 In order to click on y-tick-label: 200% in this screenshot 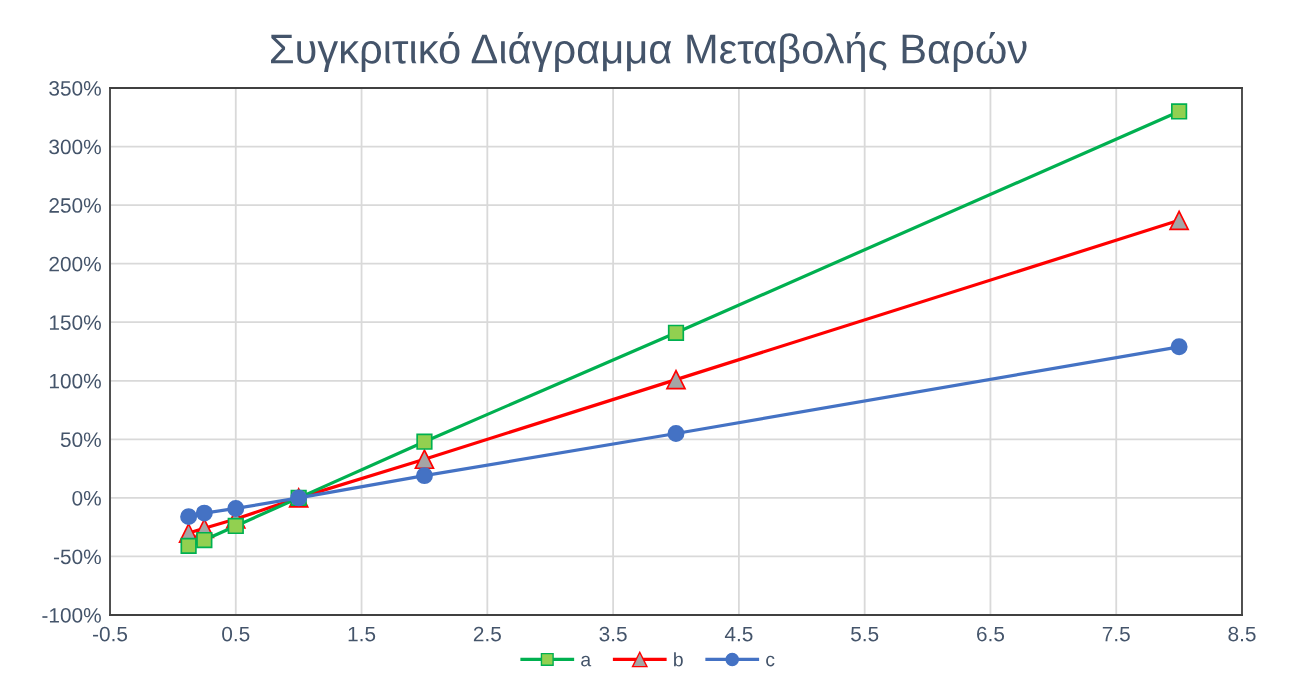, I will do `click(75, 264)`.